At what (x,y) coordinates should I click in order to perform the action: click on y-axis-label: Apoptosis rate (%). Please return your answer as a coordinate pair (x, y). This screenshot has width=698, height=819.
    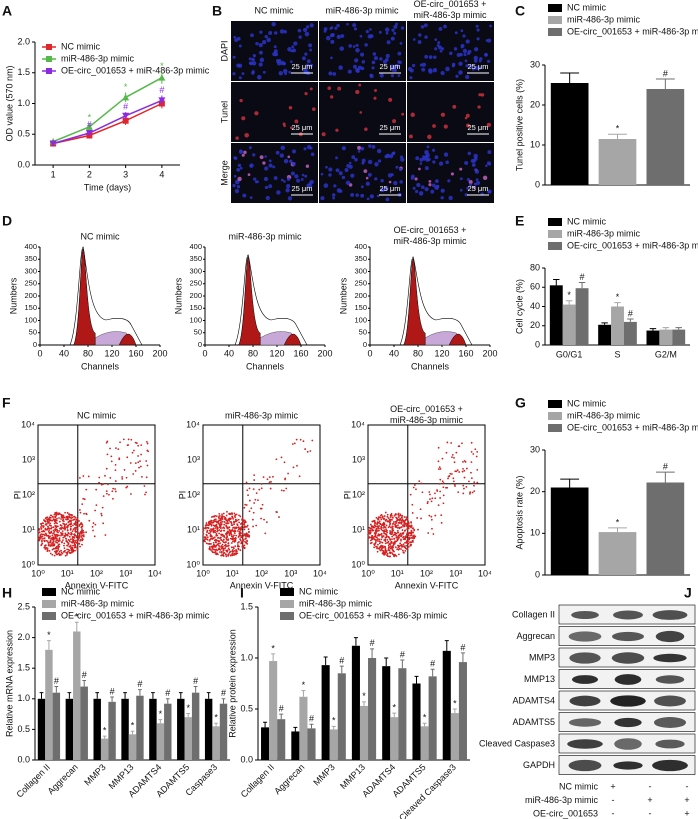
    Looking at the image, I should click on (519, 512).